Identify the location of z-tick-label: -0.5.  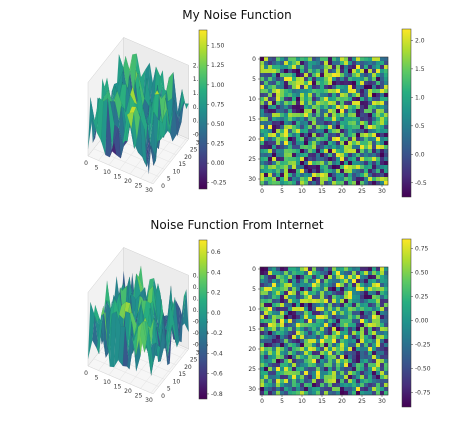
(199, 134).